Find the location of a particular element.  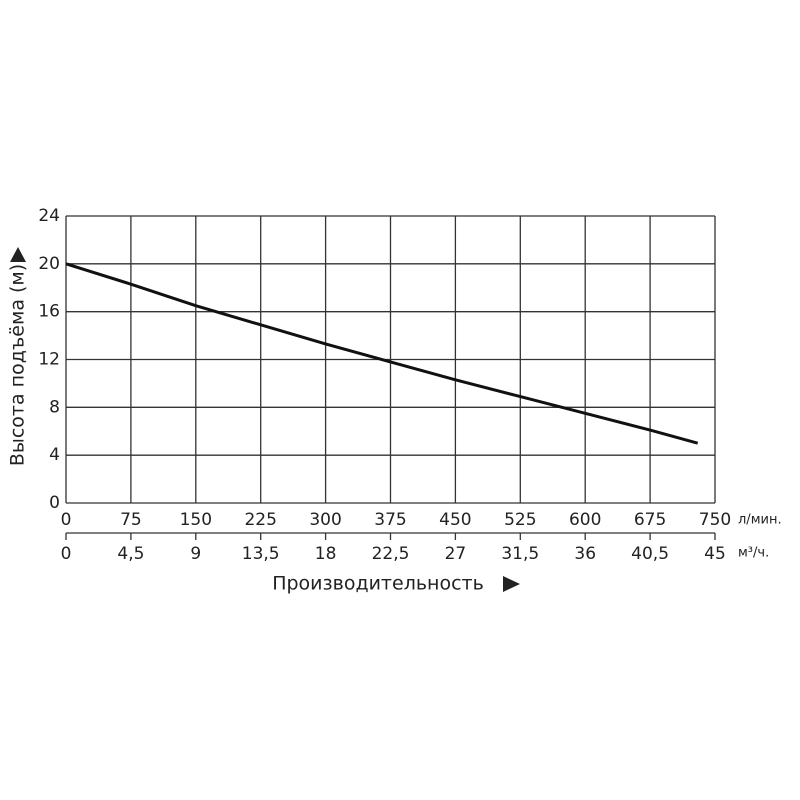

x2-tick-label: 9 is located at coordinates (195, 554).